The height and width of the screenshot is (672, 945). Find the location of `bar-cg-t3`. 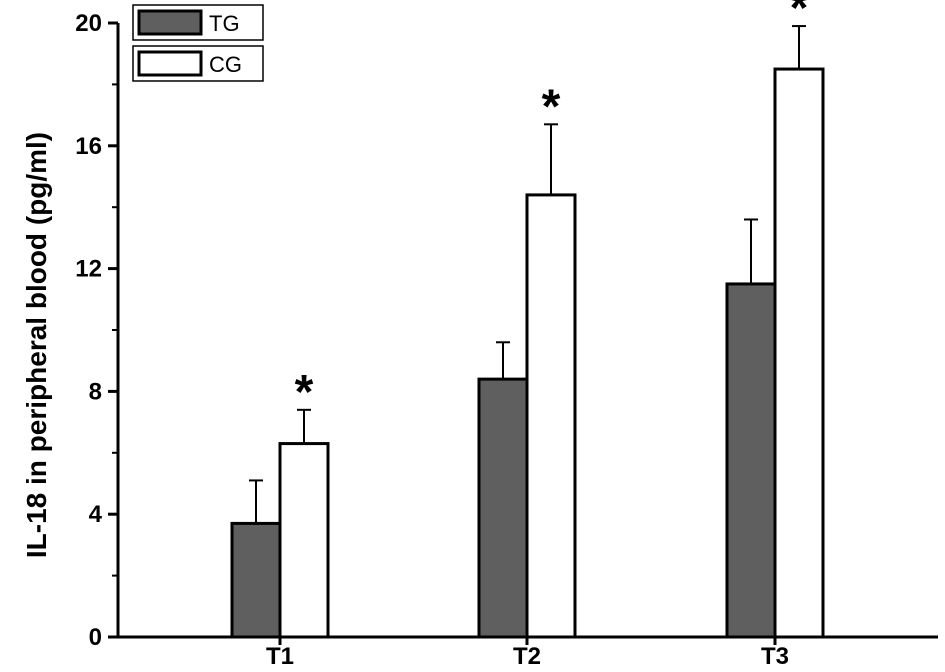

bar-cg-t3 is located at coordinates (799, 353).